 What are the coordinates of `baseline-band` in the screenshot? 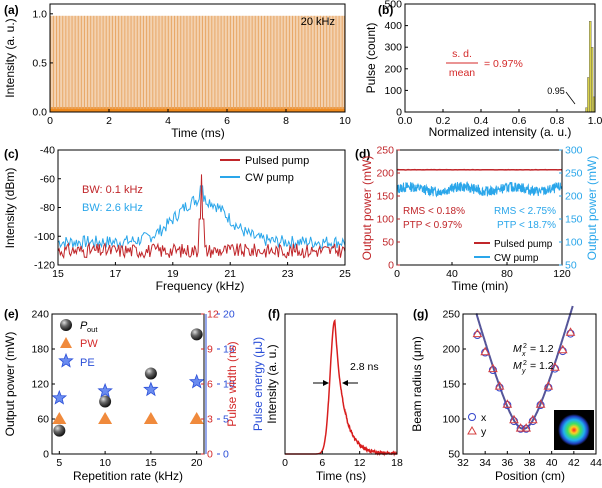 It's located at (197, 109).